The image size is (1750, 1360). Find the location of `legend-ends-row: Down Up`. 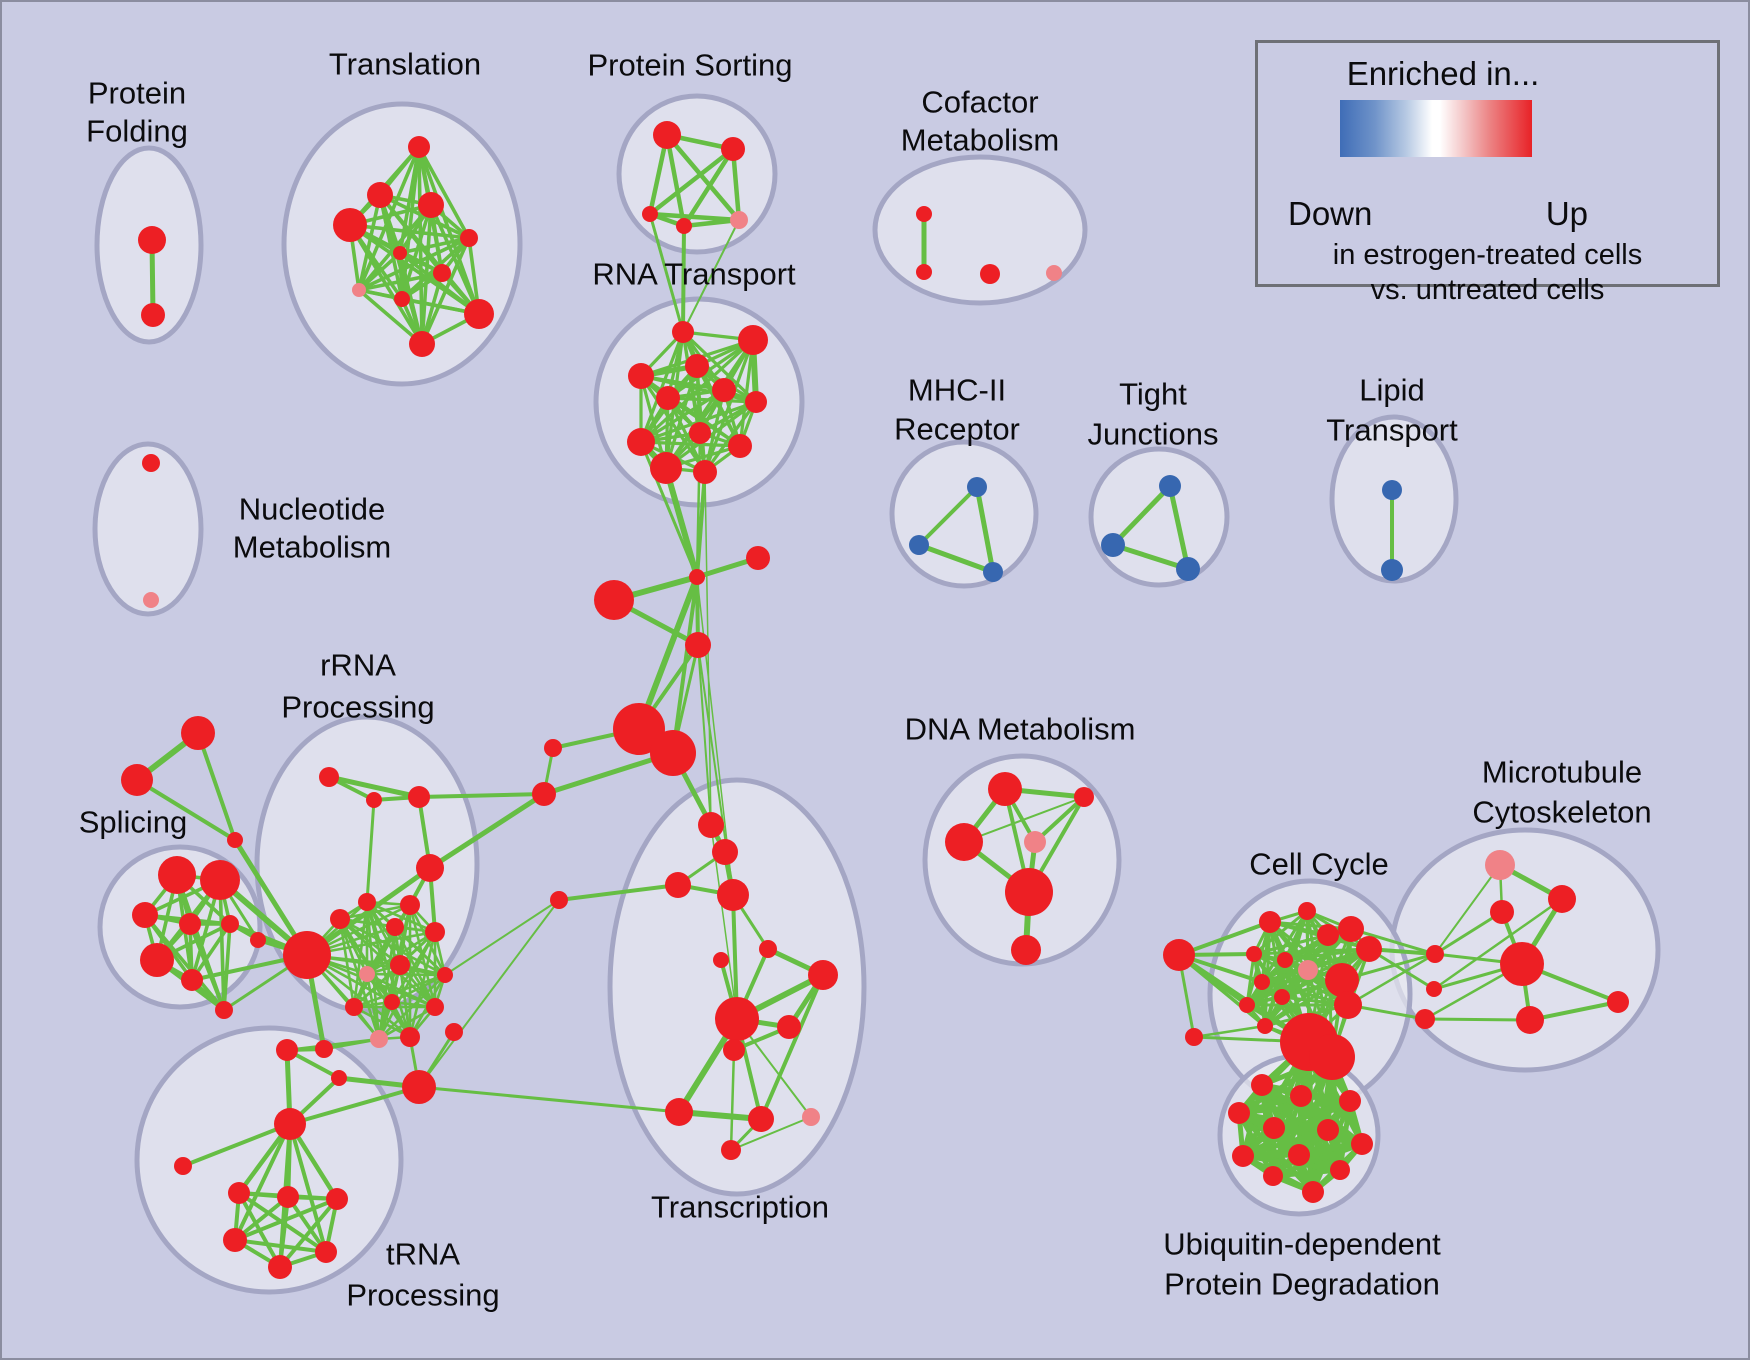

legend-ends-row: Down Up is located at coordinates (1438, 214).